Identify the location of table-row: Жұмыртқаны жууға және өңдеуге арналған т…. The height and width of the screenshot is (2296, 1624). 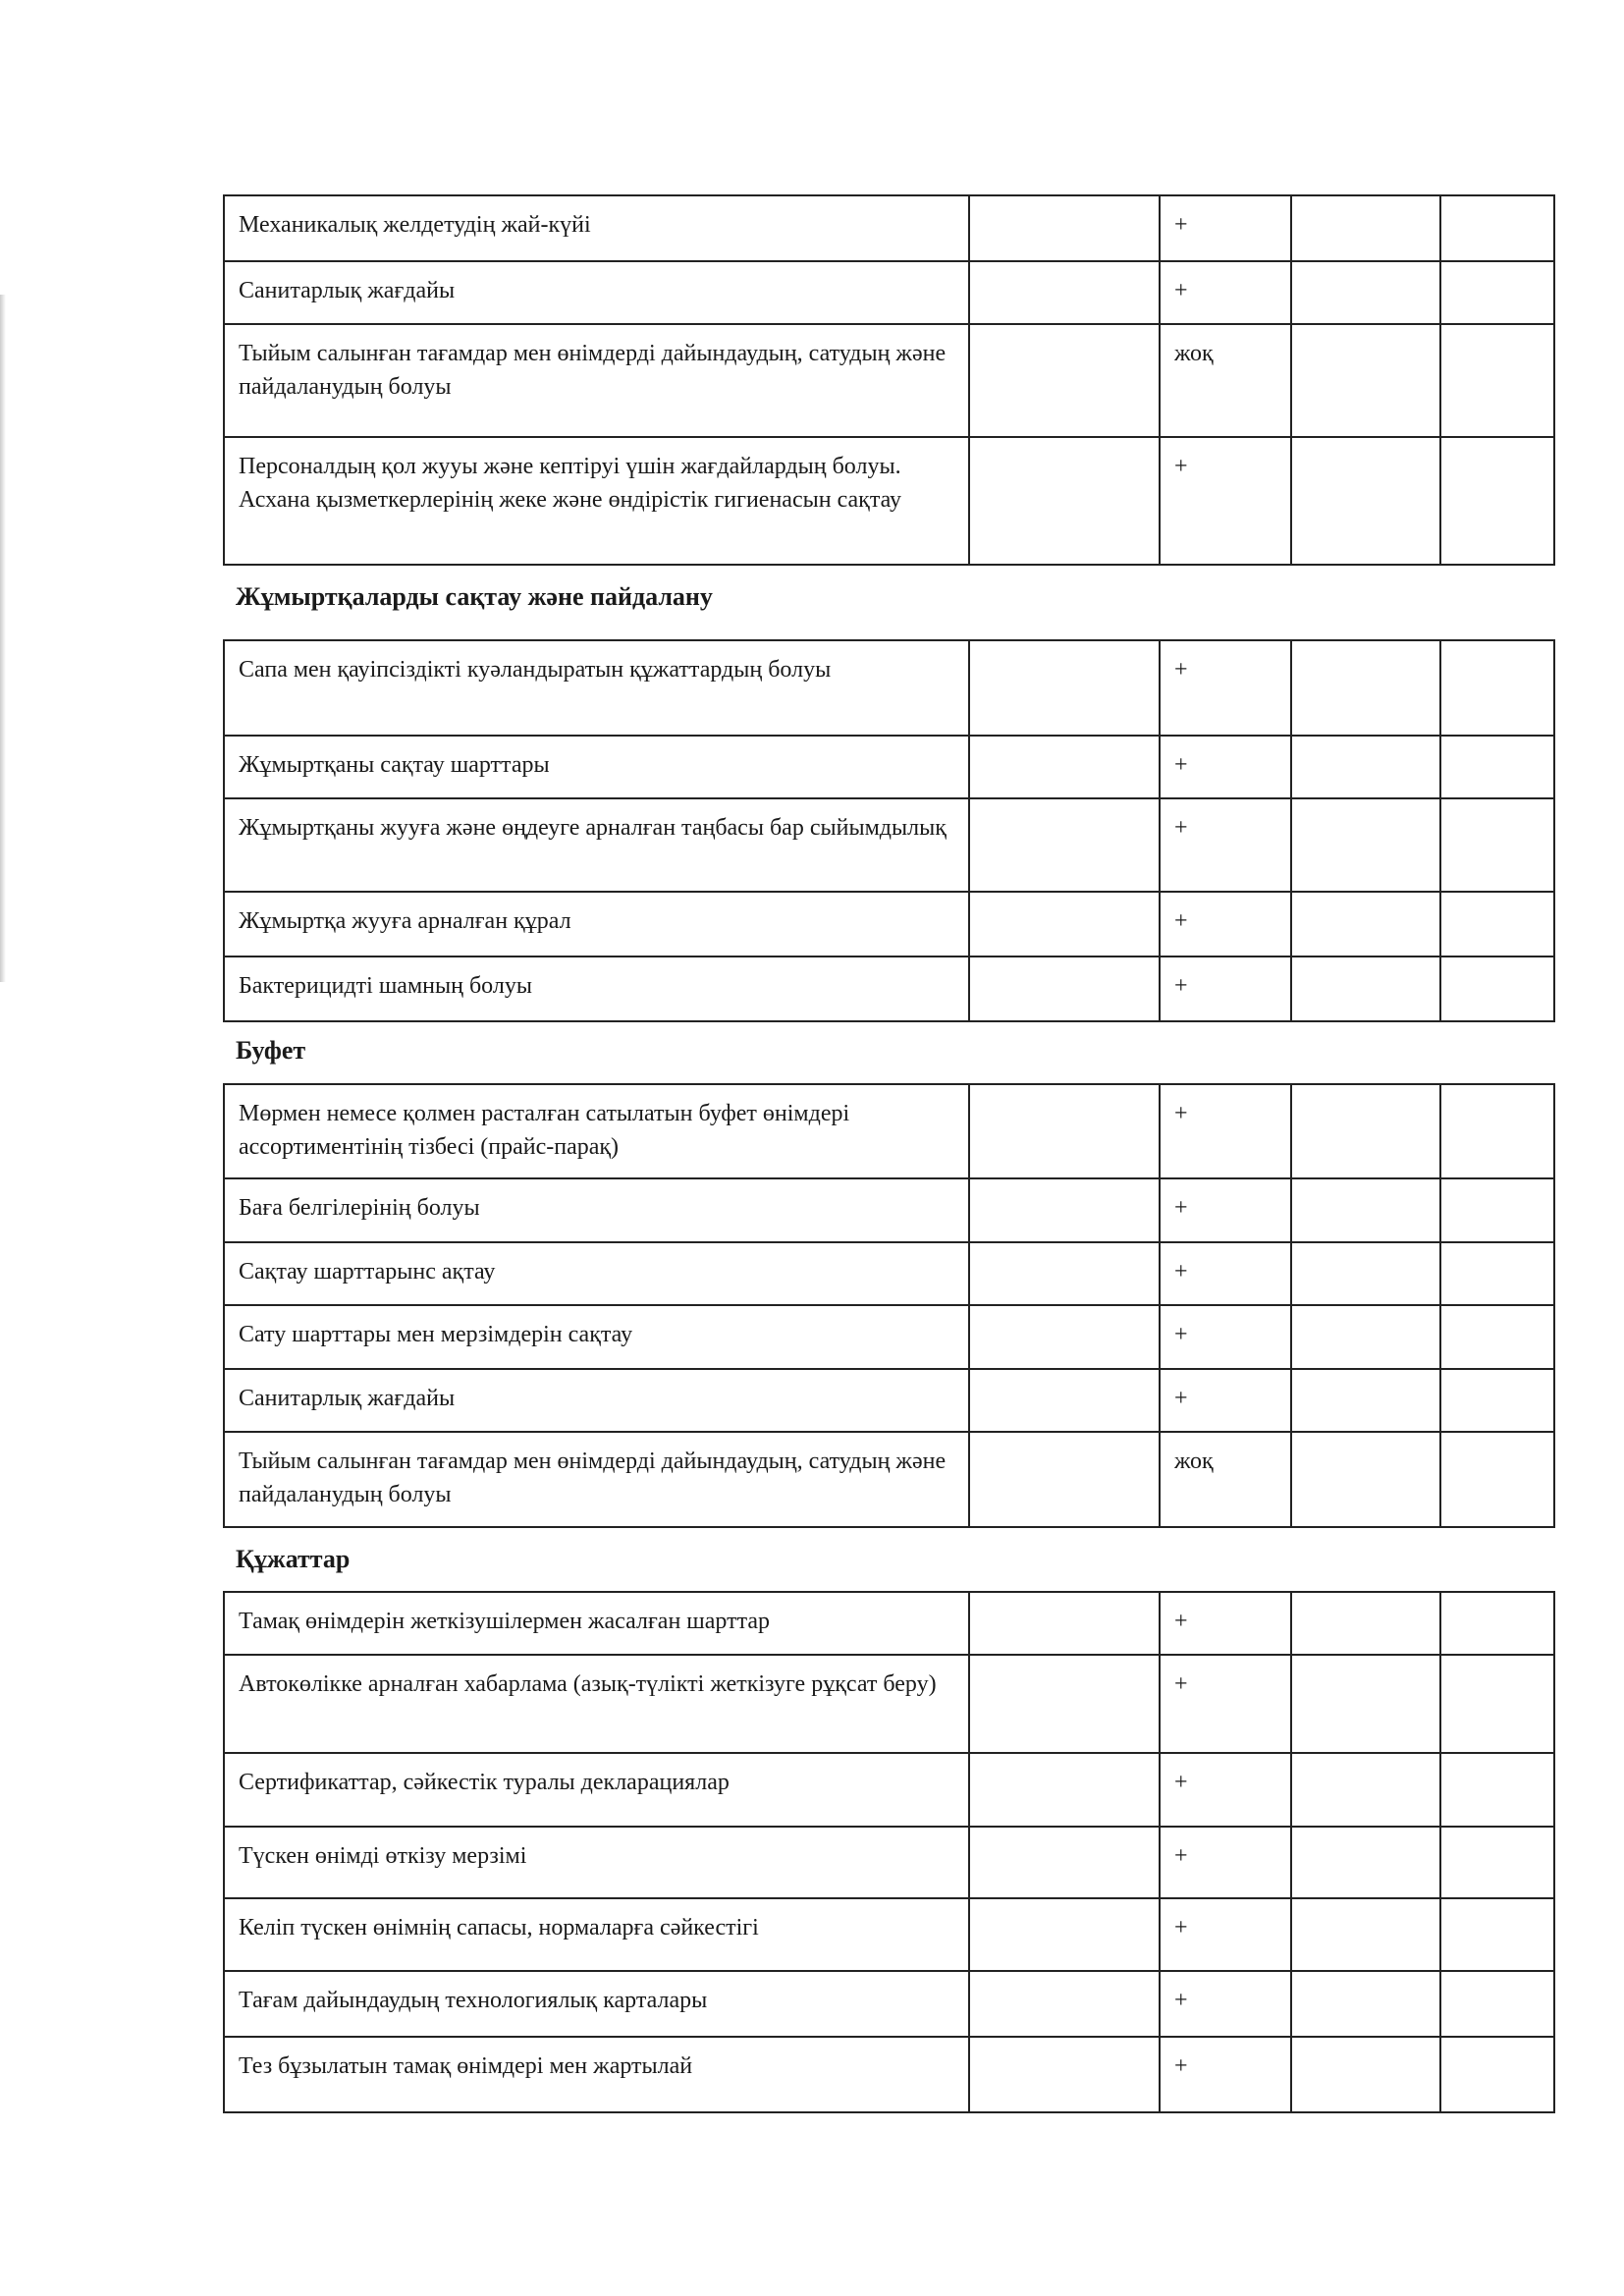
(889, 845).